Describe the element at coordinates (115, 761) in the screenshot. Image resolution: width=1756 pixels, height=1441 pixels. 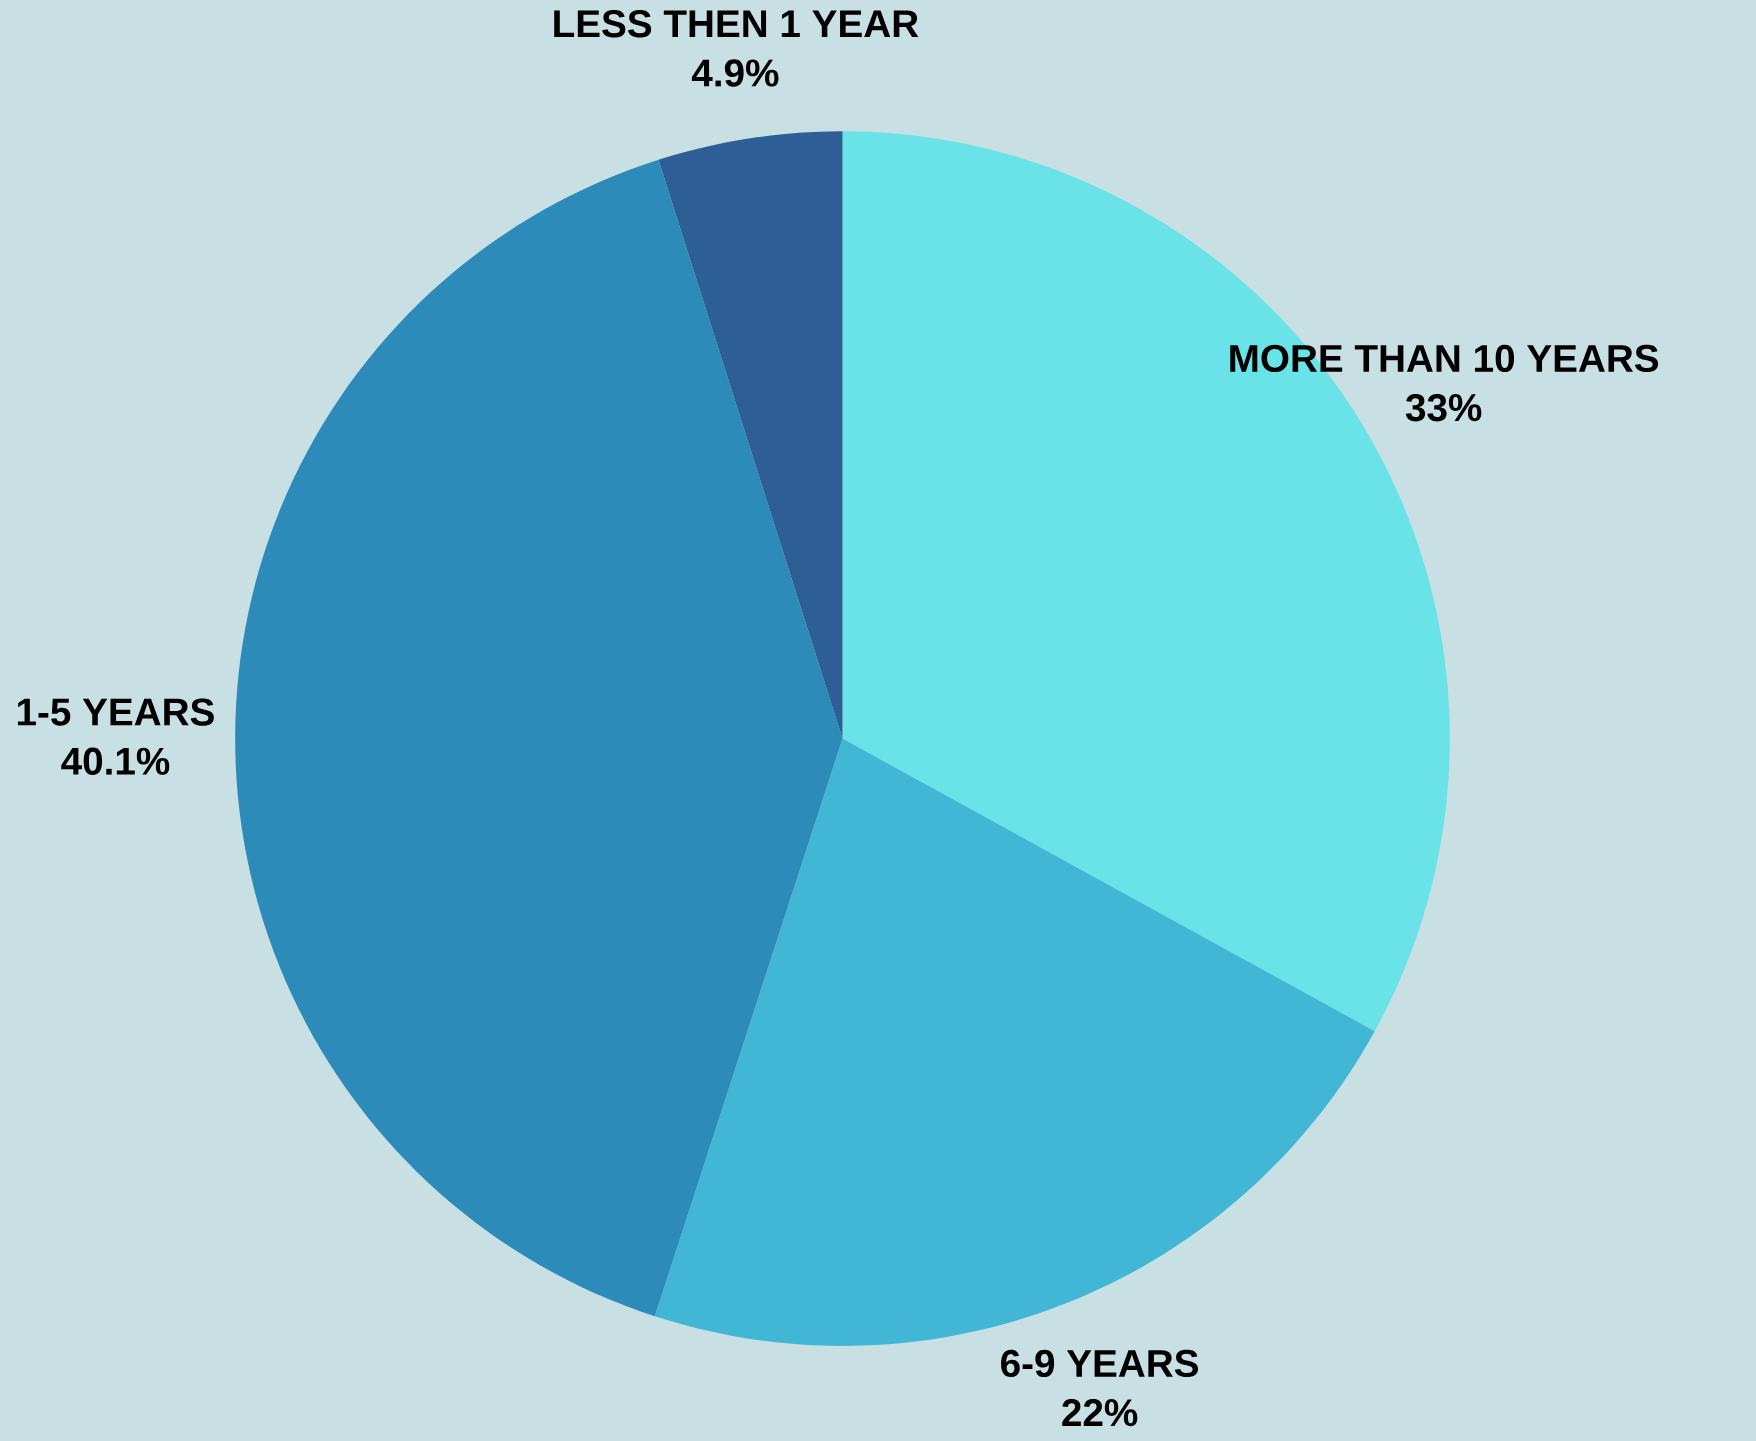
I see `data-label: 40.1%` at that location.